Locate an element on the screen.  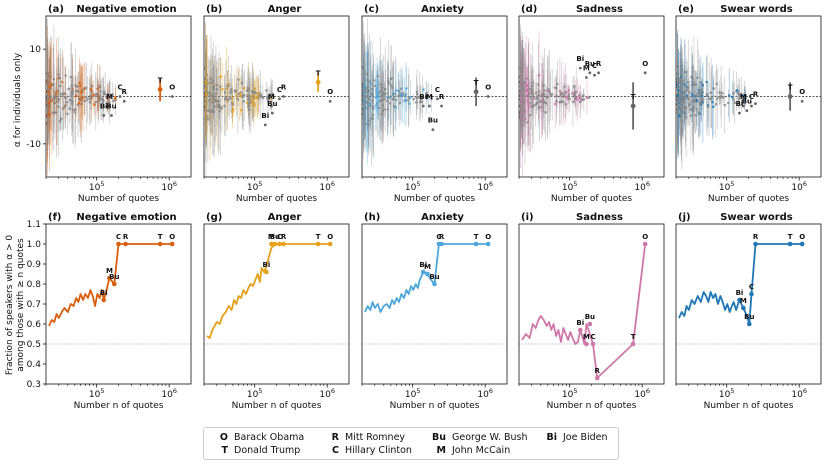
x-axis-label: Number of quotes is located at coordinates (592, 199).